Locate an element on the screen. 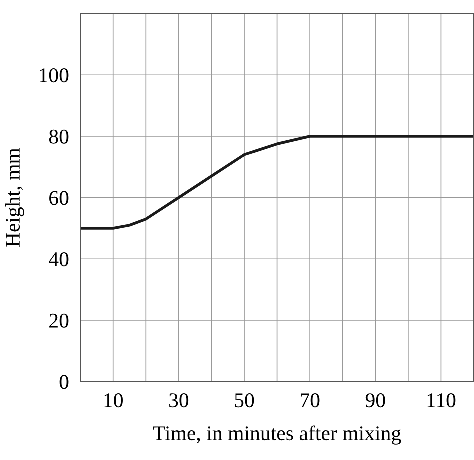  y-axis-title: Height, mm is located at coordinates (14, 197).